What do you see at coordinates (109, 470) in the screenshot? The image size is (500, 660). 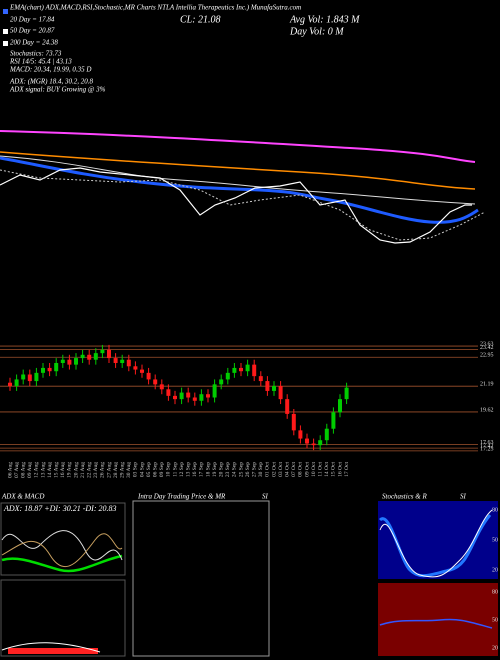 I see `x-tick-label: 27 Aug` at bounding box center [109, 470].